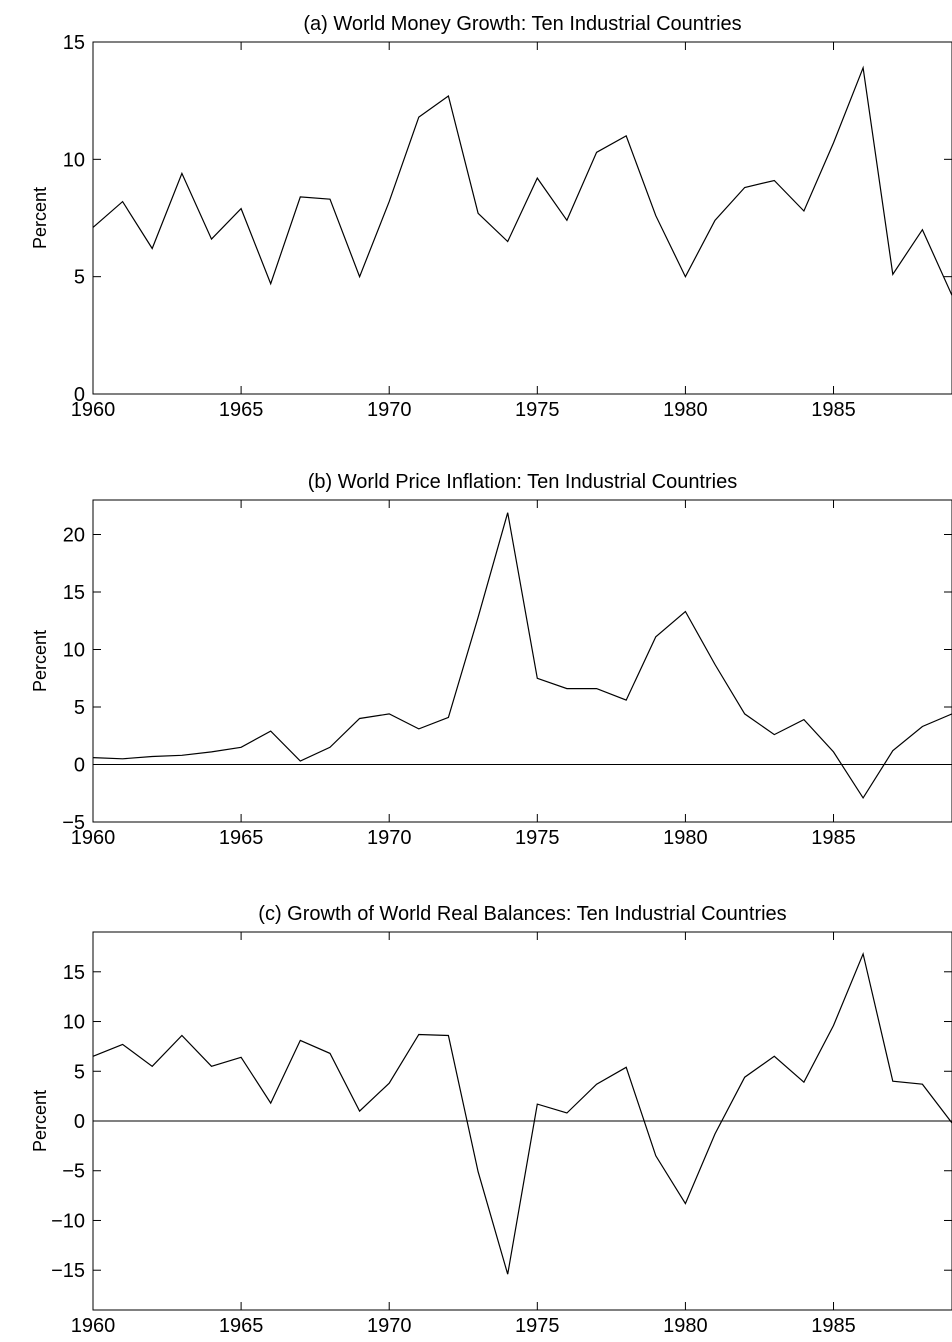 This screenshot has width=952, height=1342. I want to click on panel-b-ytick-label: −5, so click(73, 823).